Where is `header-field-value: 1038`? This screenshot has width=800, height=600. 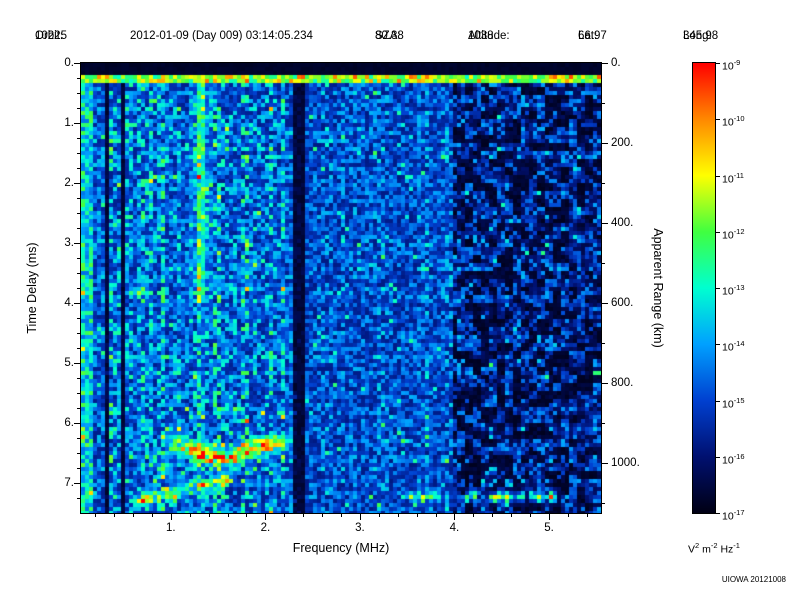
header-field-value: 1038 is located at coordinates (481, 36).